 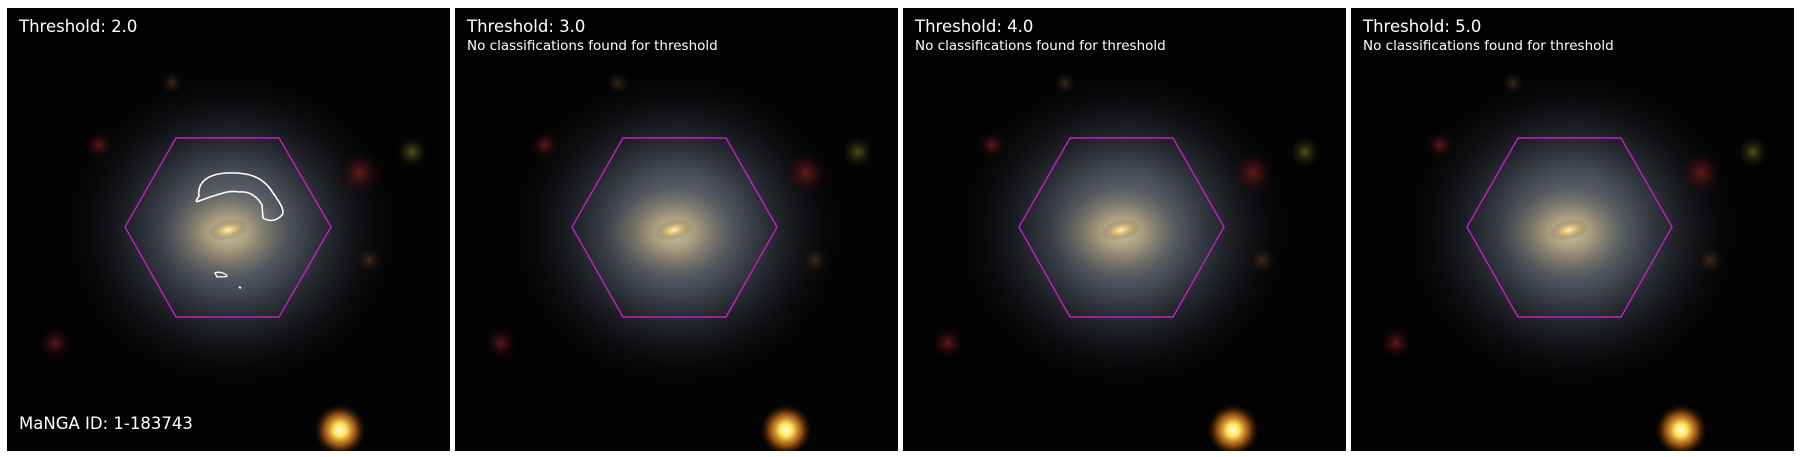 What do you see at coordinates (106, 423) in the screenshot?
I see `manga-id-label: MaNGA ID: 1-183743` at bounding box center [106, 423].